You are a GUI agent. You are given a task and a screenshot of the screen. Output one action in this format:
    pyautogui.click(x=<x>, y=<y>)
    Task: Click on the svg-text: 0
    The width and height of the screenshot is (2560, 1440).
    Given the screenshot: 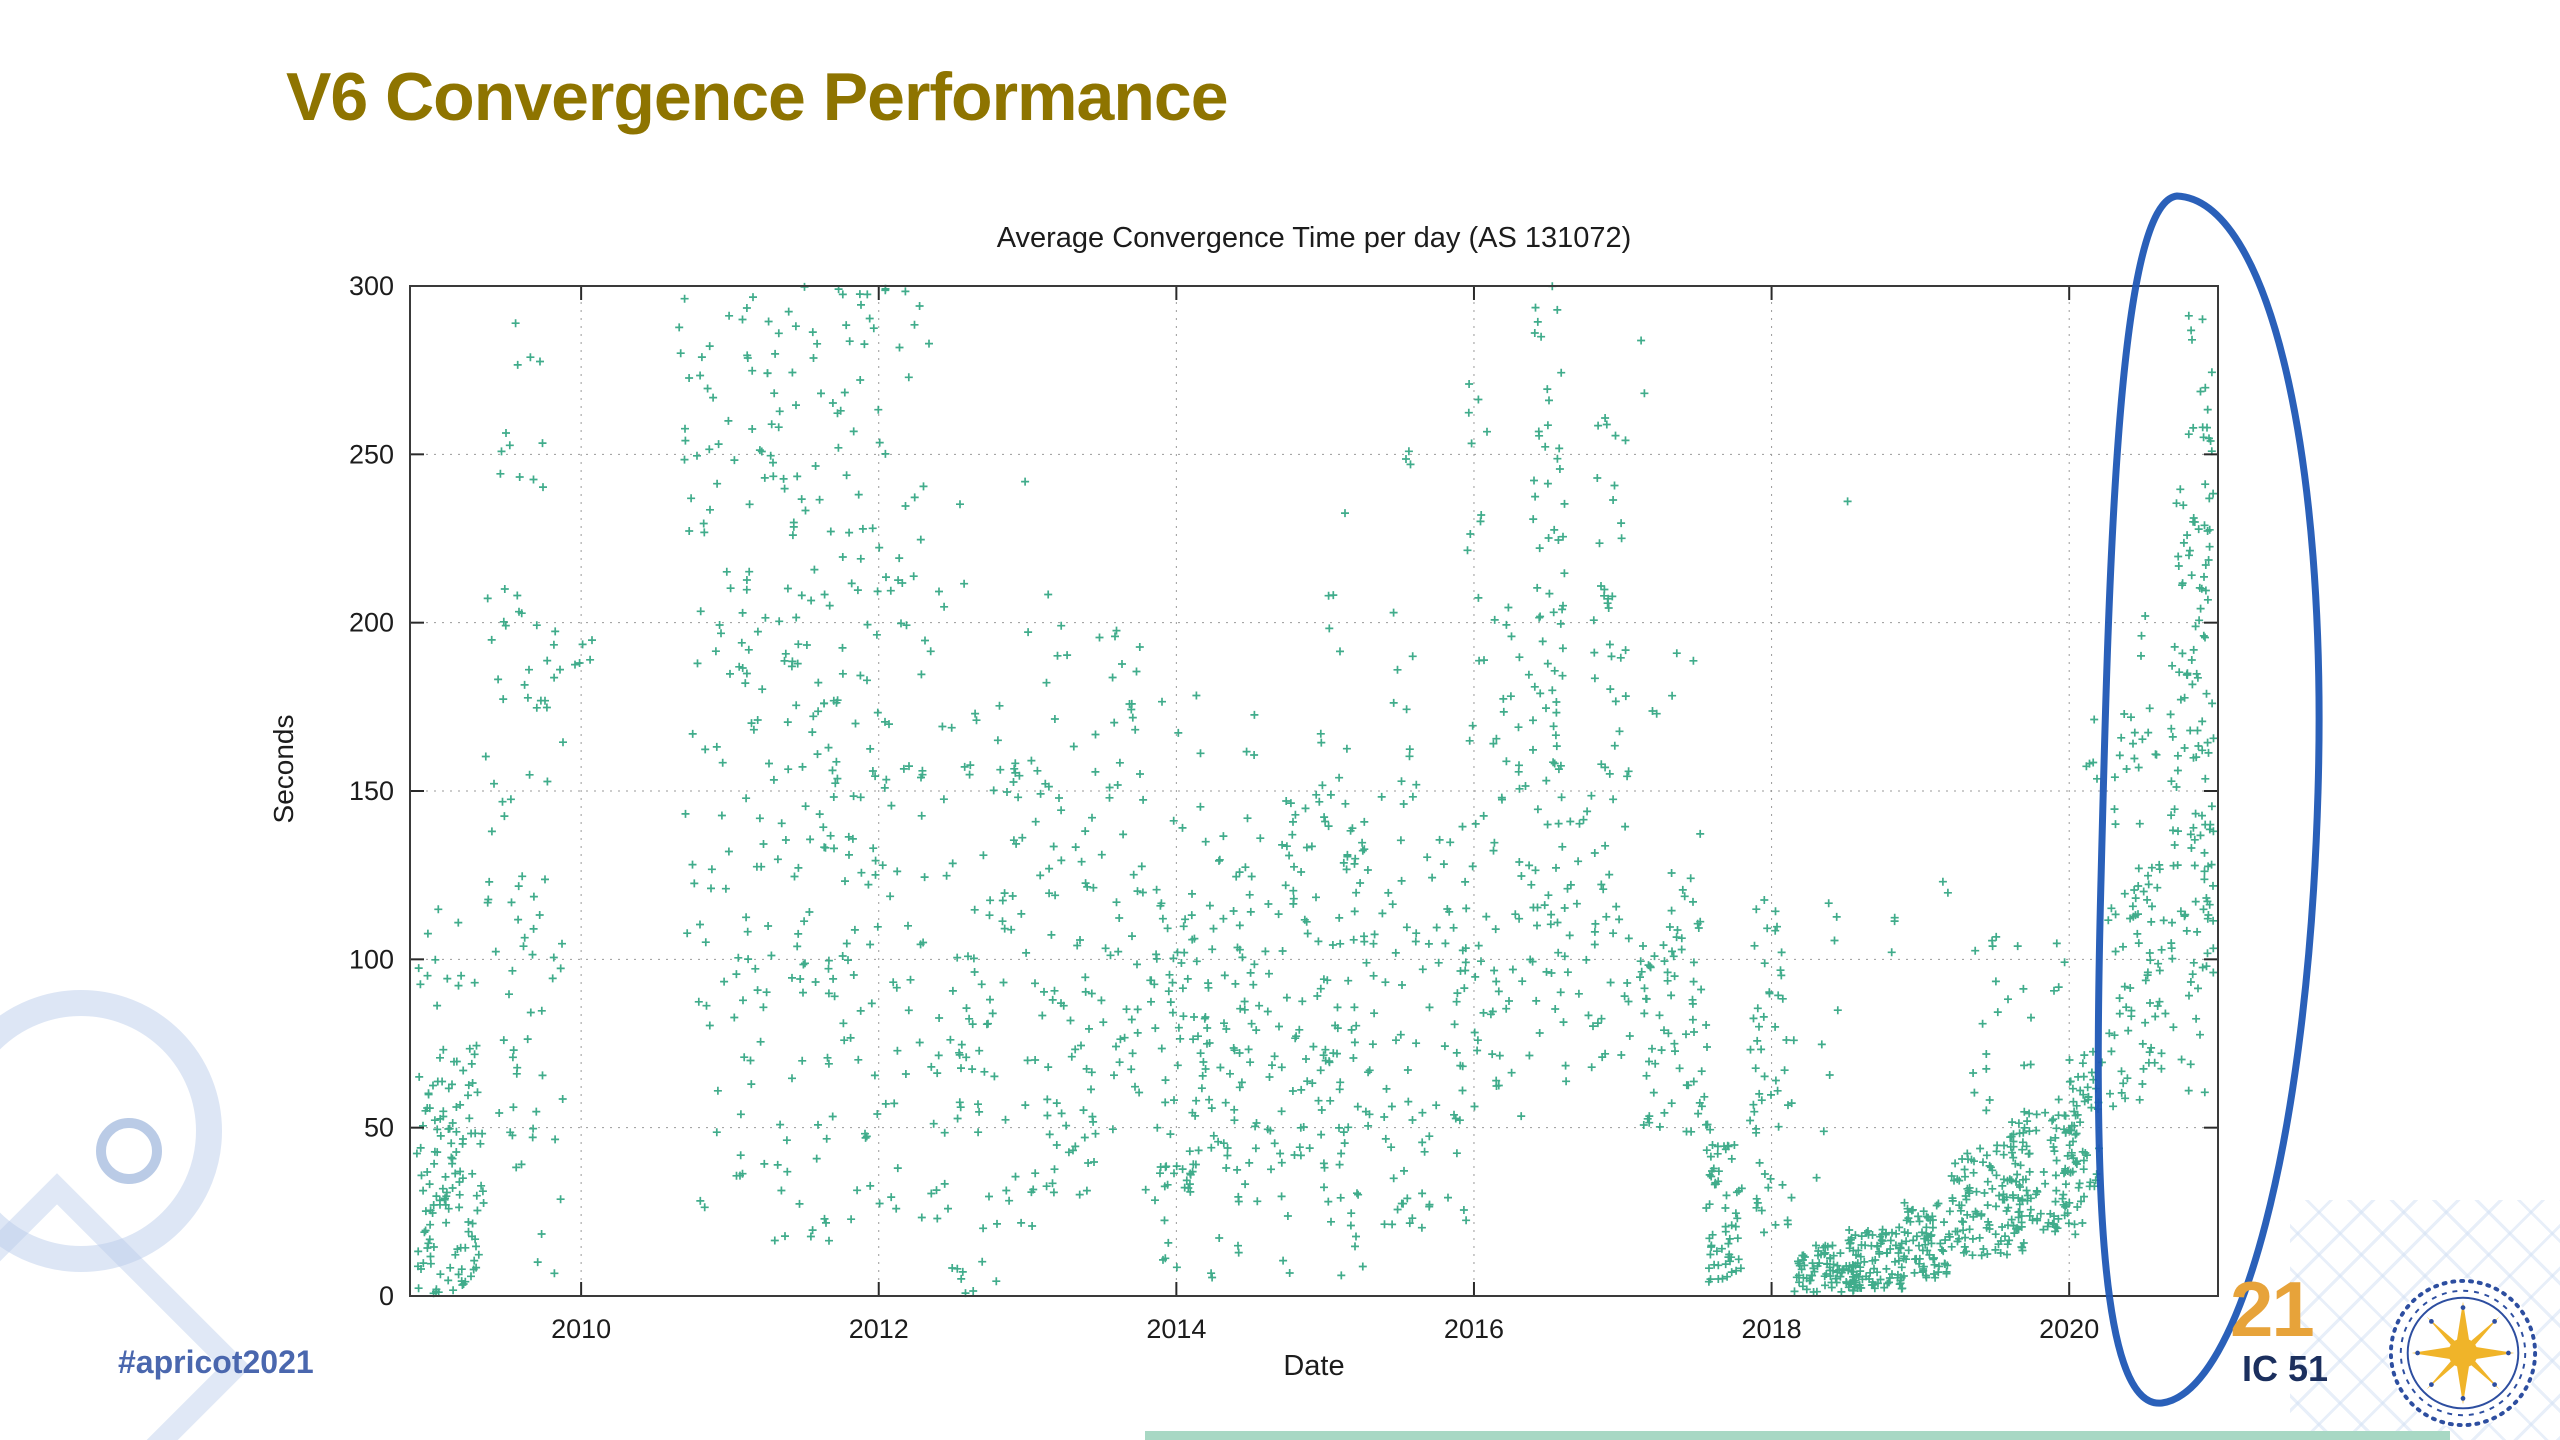 What is the action you would take?
    pyautogui.click(x=386, y=1296)
    